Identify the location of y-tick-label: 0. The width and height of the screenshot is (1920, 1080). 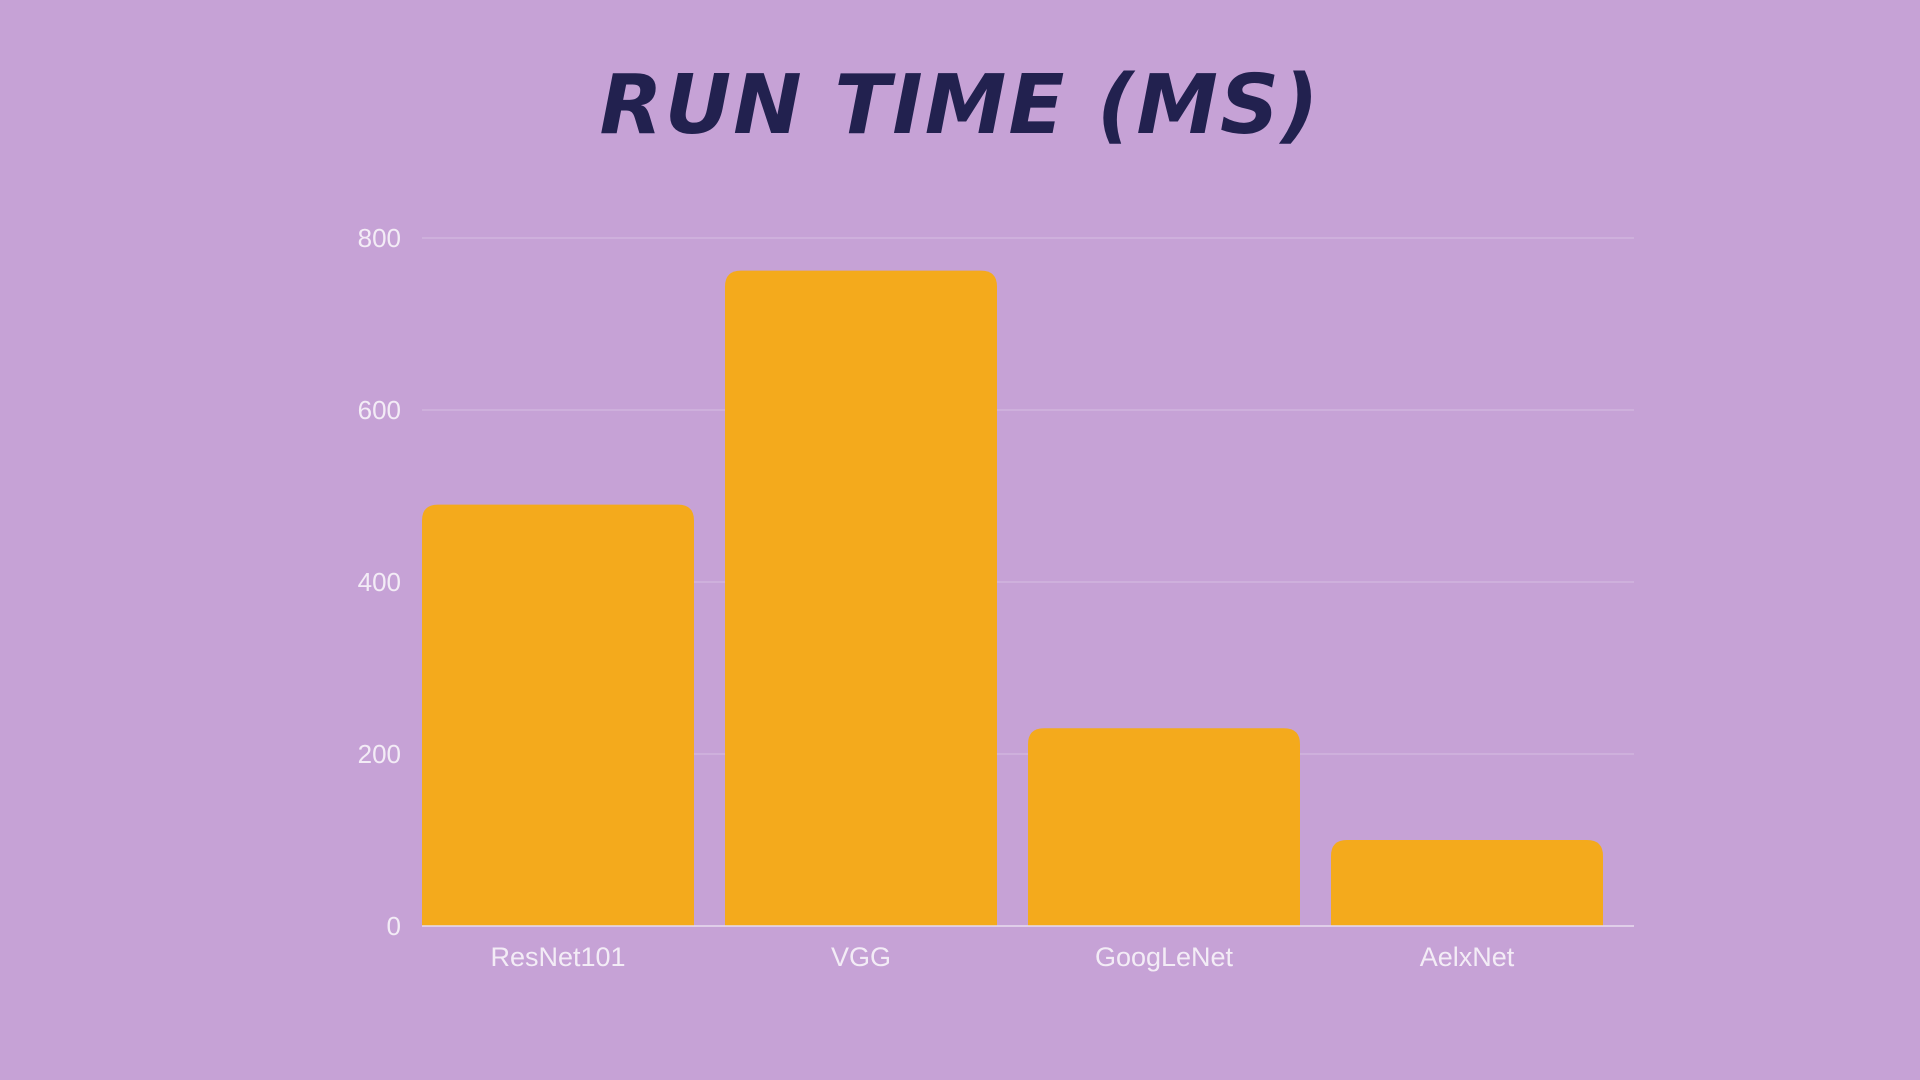
(394, 926).